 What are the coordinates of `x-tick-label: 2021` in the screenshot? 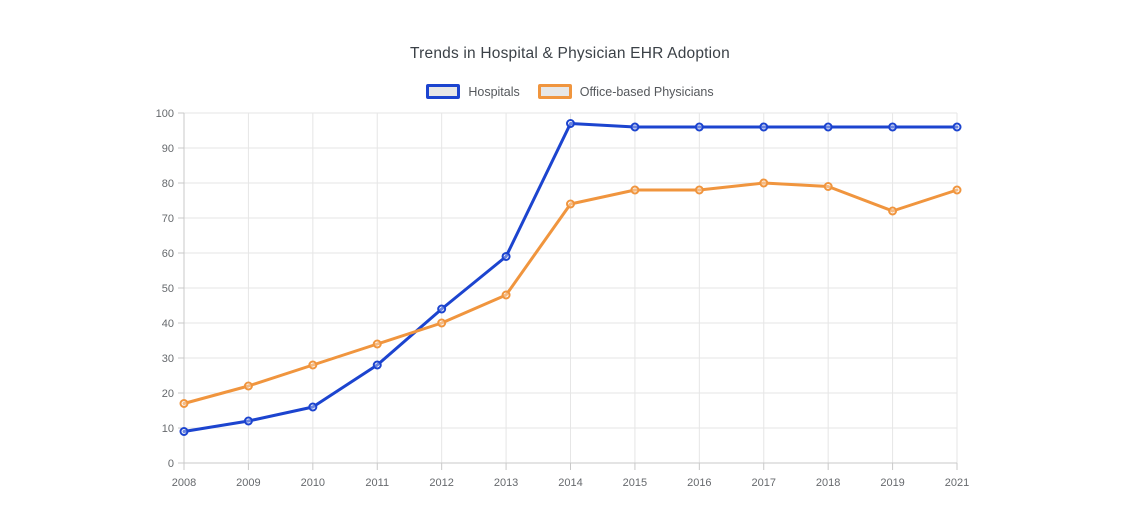 It's located at (957, 483).